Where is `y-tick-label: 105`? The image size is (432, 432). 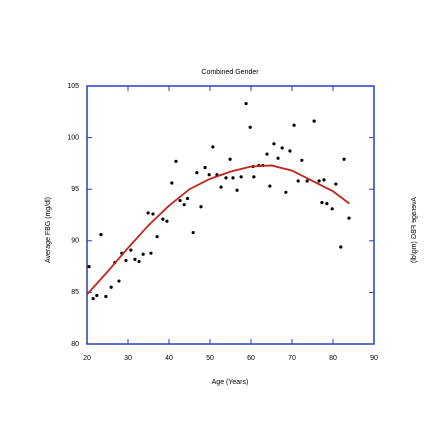 y-tick-label: 105 is located at coordinates (73, 86).